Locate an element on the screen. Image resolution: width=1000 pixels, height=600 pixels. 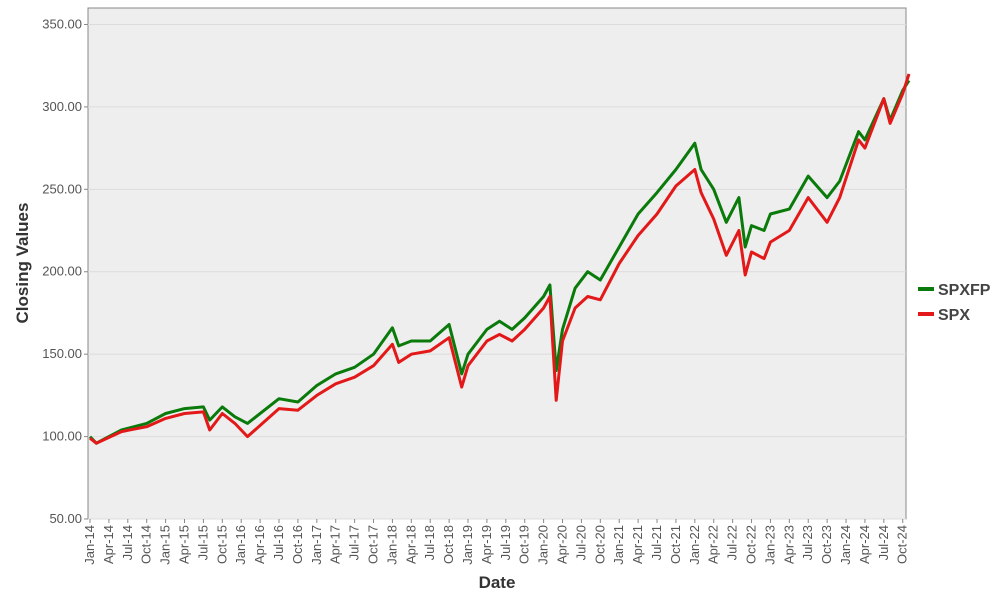
x-tick-label: Jan-20 is located at coordinates (543, 545).